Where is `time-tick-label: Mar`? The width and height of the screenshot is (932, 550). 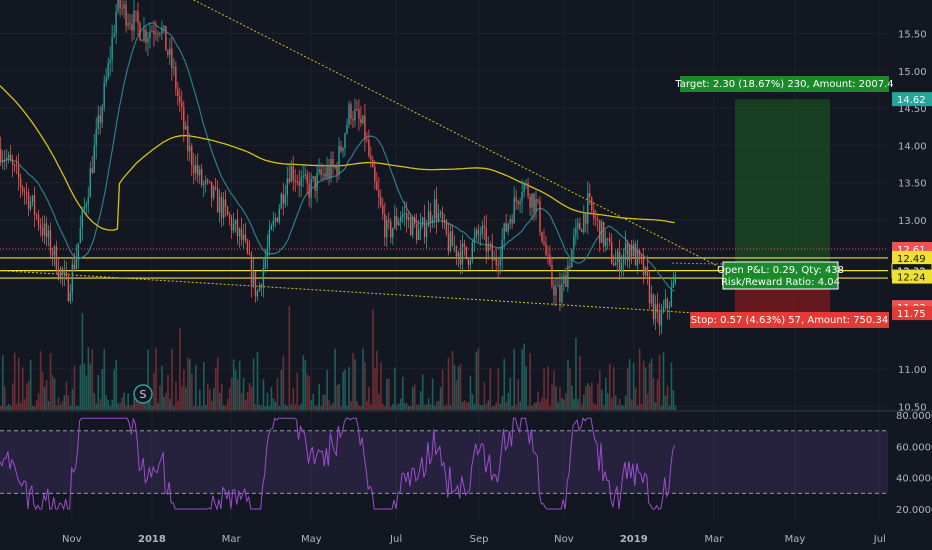 time-tick-label: Mar is located at coordinates (714, 539).